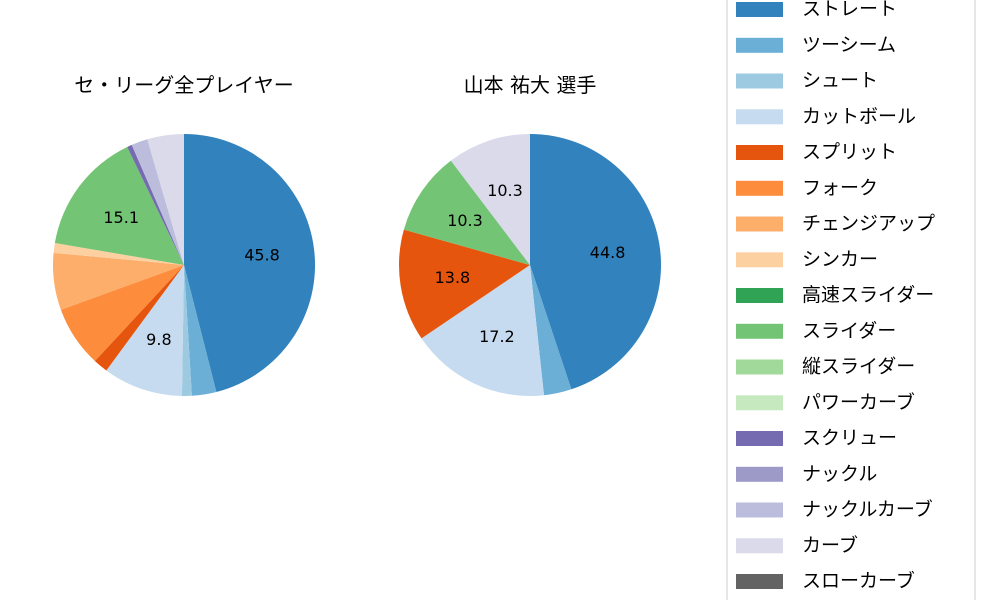 This screenshot has height=600, width=1000. What do you see at coordinates (608, 252) in the screenshot?
I see `slice-label: 44.8` at bounding box center [608, 252].